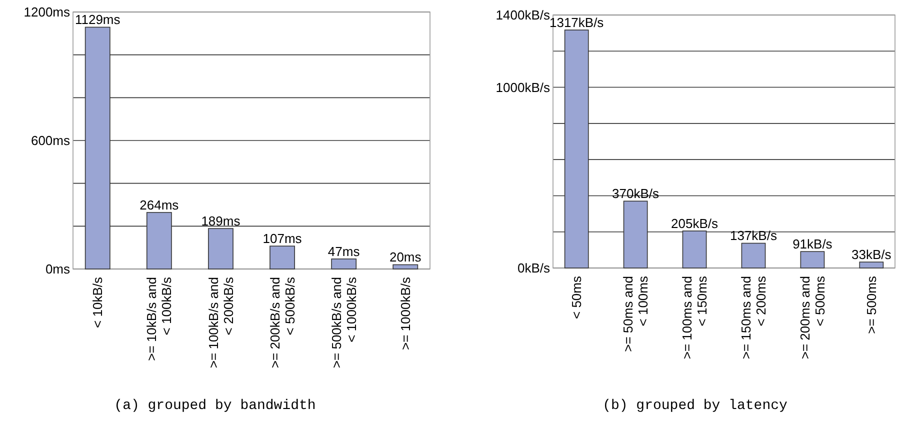 The image size is (899, 432). What do you see at coordinates (523, 15) in the screenshot?
I see `y-tick-label: 1400kB/s` at bounding box center [523, 15].